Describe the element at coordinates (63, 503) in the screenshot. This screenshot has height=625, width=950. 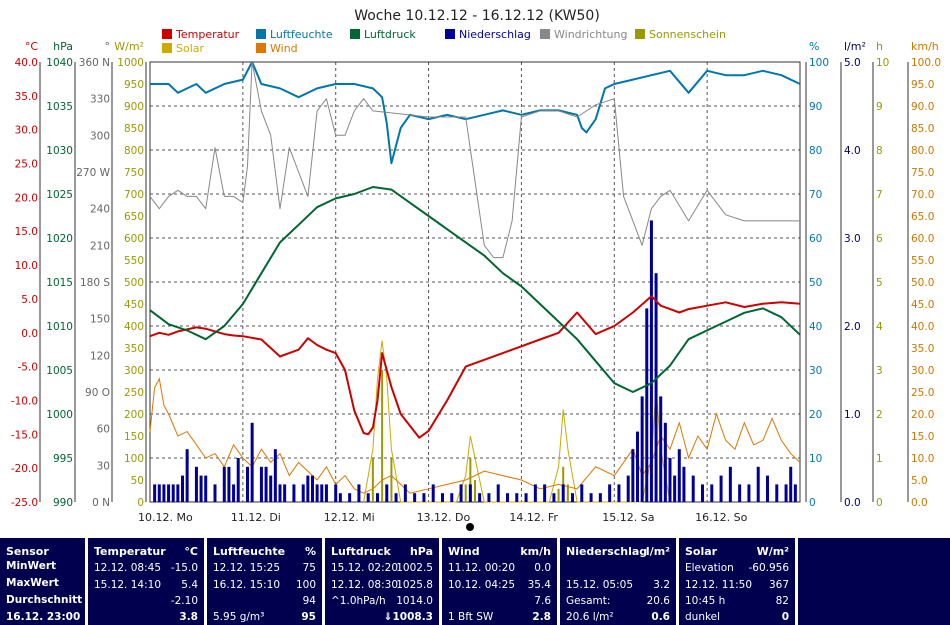
I see `left-axis-tick-label: 990` at that location.